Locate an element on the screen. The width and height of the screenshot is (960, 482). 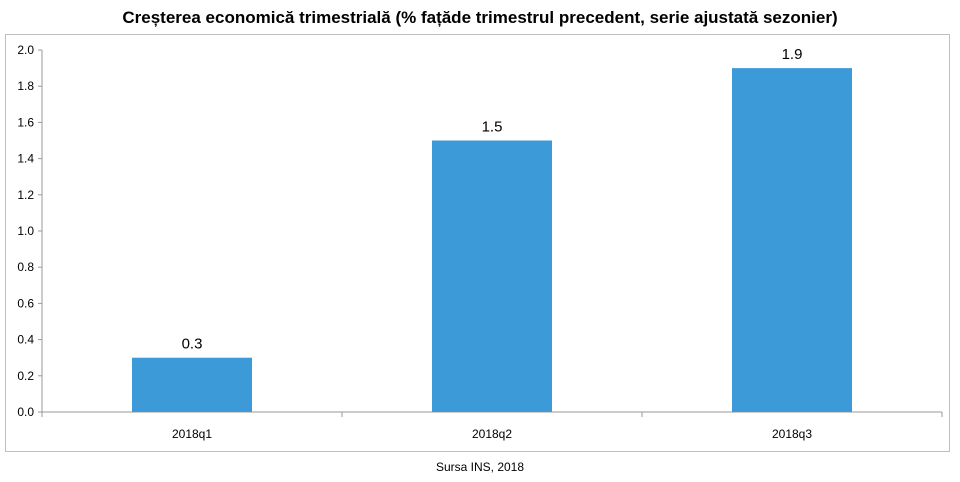
y-tick-label: 1.2 is located at coordinates (25, 195).